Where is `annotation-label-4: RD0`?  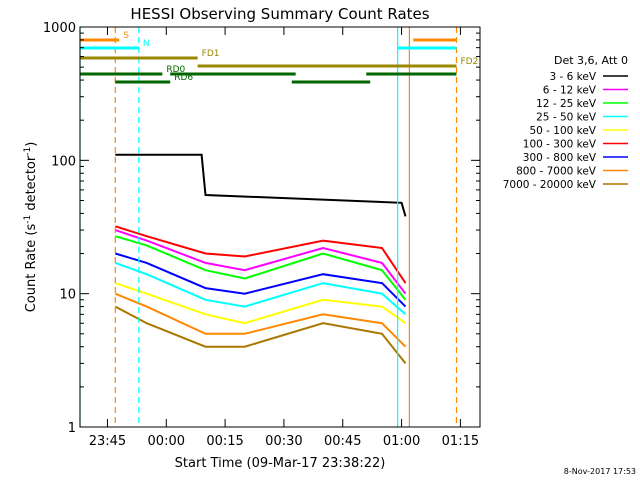 annotation-label-4: RD0 is located at coordinates (175, 70).